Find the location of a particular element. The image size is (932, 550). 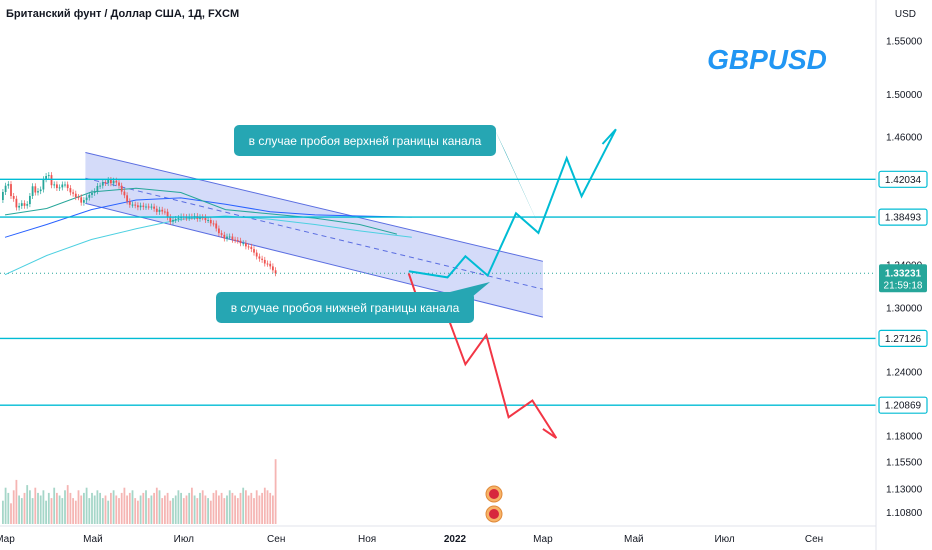

price-tick-label: 1.50000 is located at coordinates (904, 95).